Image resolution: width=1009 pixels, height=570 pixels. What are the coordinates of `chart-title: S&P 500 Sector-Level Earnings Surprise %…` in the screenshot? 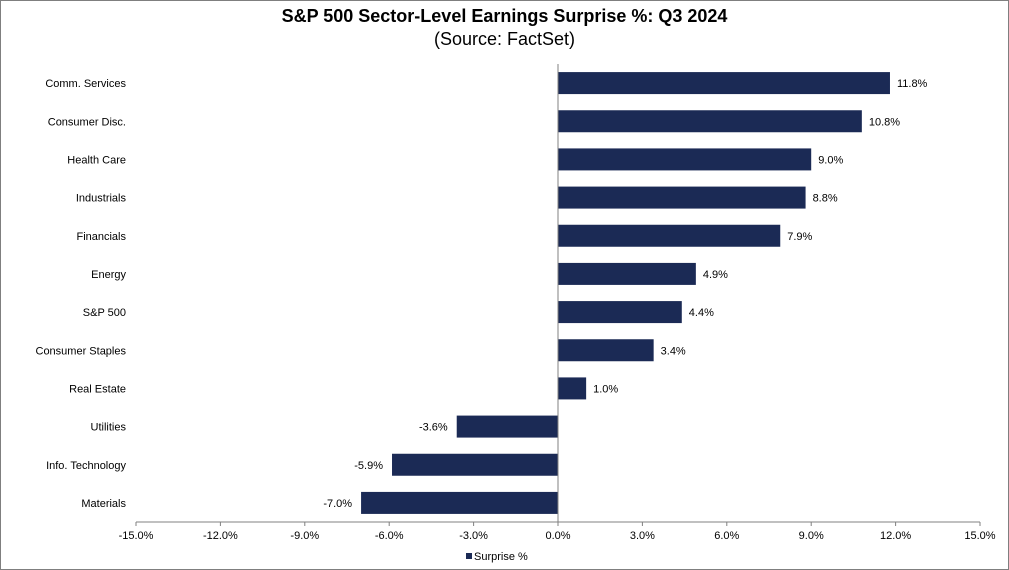 It's located at (504, 16).